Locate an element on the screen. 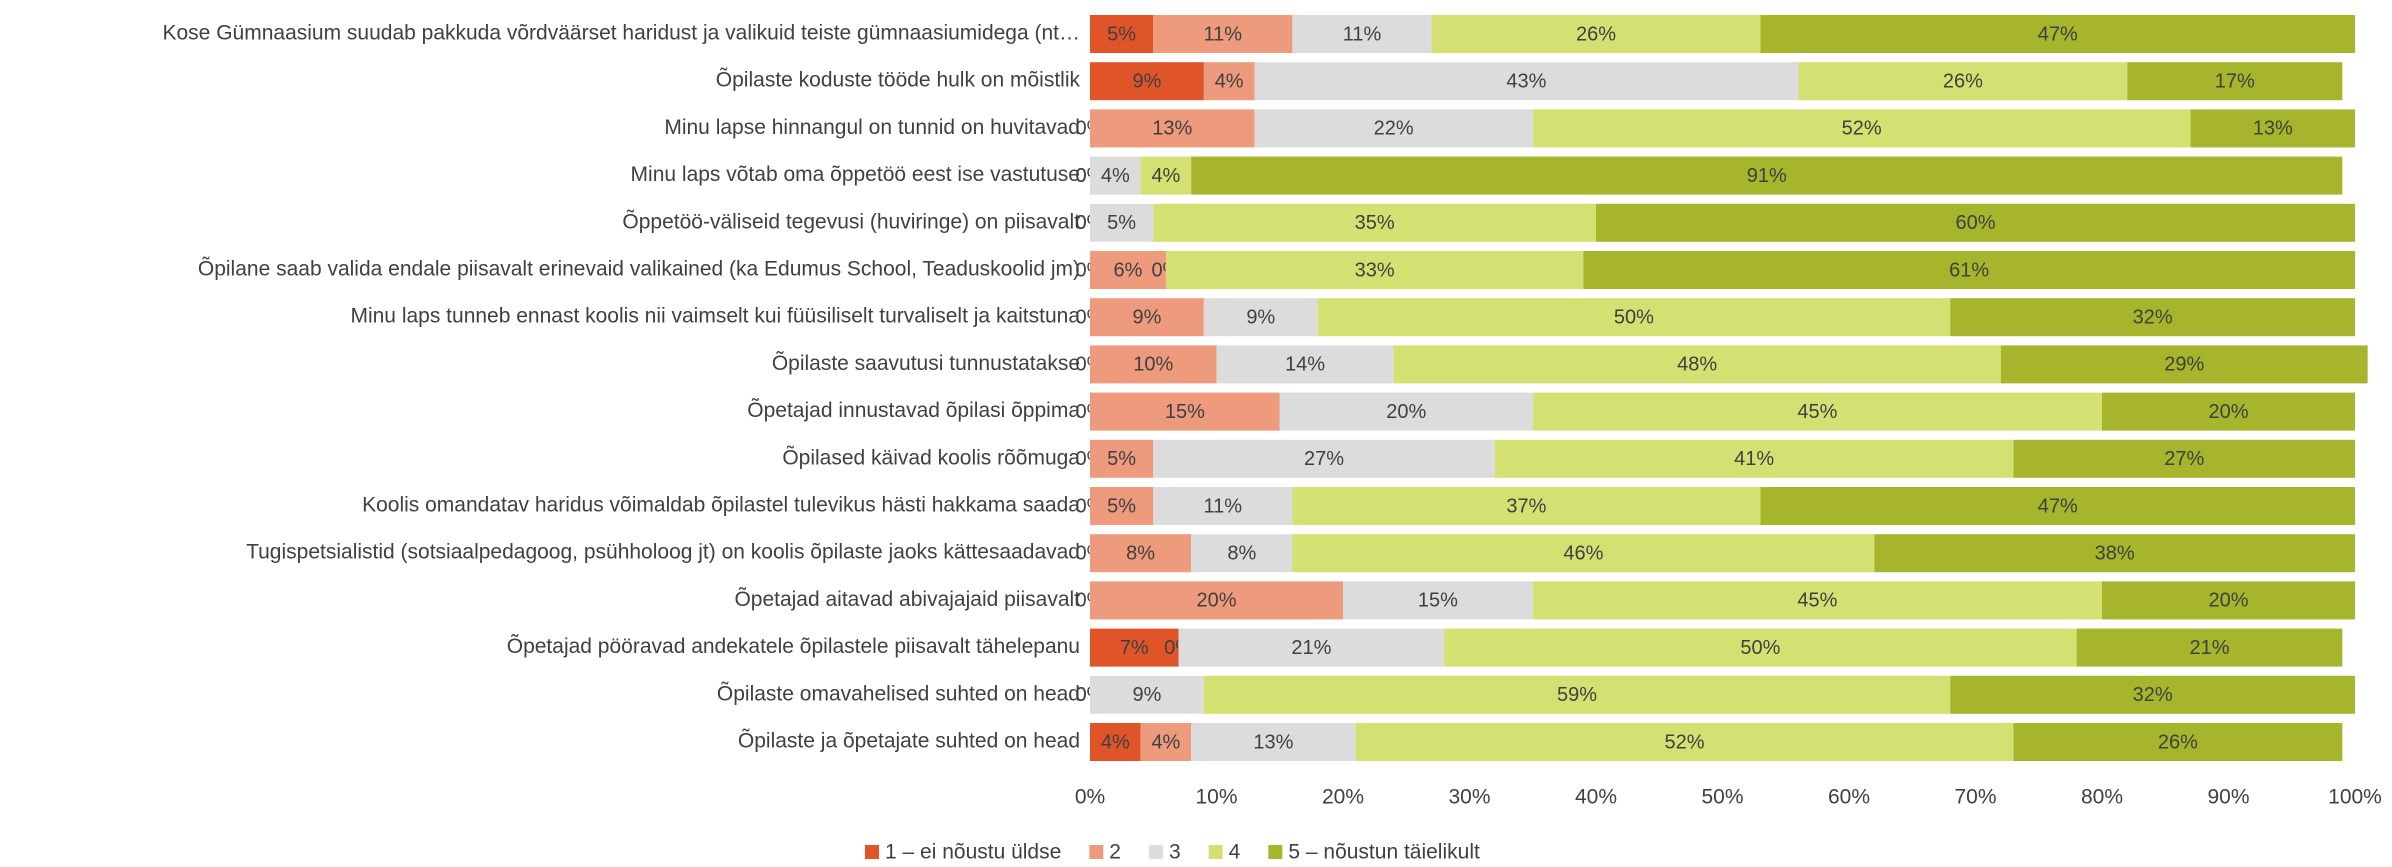  data-label: 43% is located at coordinates (1526, 81).